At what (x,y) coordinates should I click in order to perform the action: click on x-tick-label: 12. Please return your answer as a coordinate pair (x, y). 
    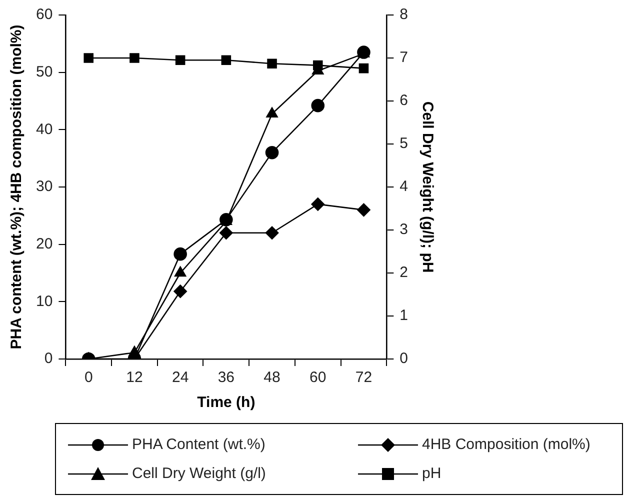
    Looking at the image, I should click on (134, 377).